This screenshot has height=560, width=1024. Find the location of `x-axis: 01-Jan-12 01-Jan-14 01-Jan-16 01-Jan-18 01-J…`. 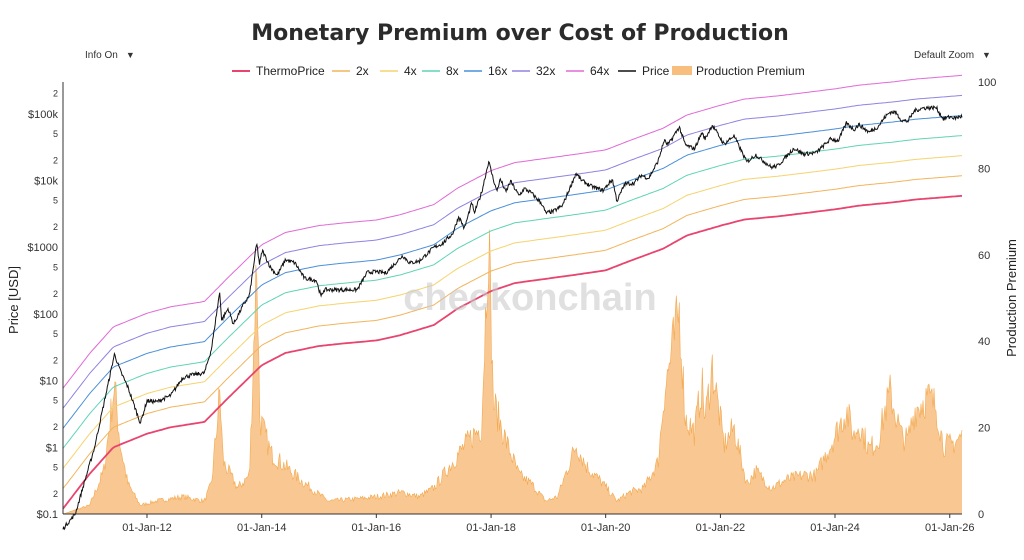

x-axis: 01-Jan-12 01-Jan-14 01-Jan-16 01-Jan-18 01-J… is located at coordinates (519, 523).